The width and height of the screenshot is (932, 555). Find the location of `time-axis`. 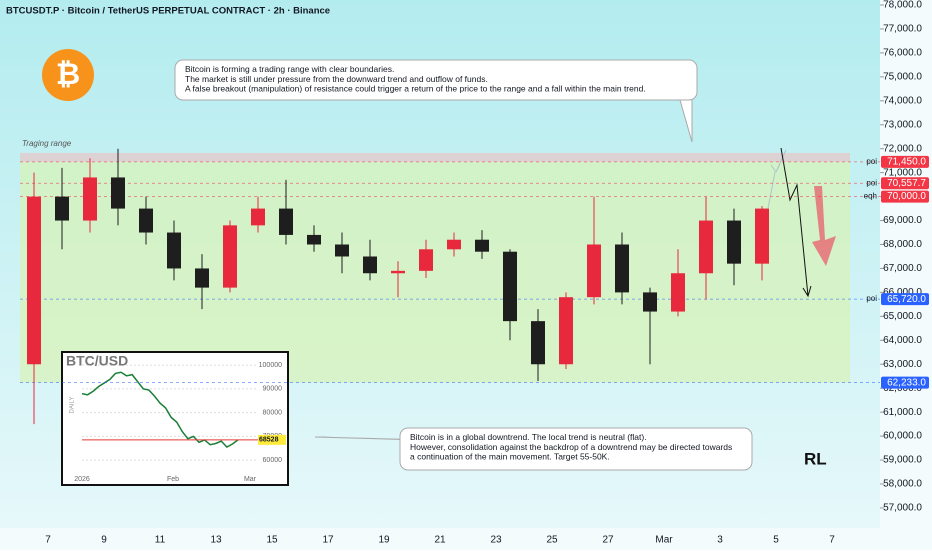

time-axis is located at coordinates (440, 539).